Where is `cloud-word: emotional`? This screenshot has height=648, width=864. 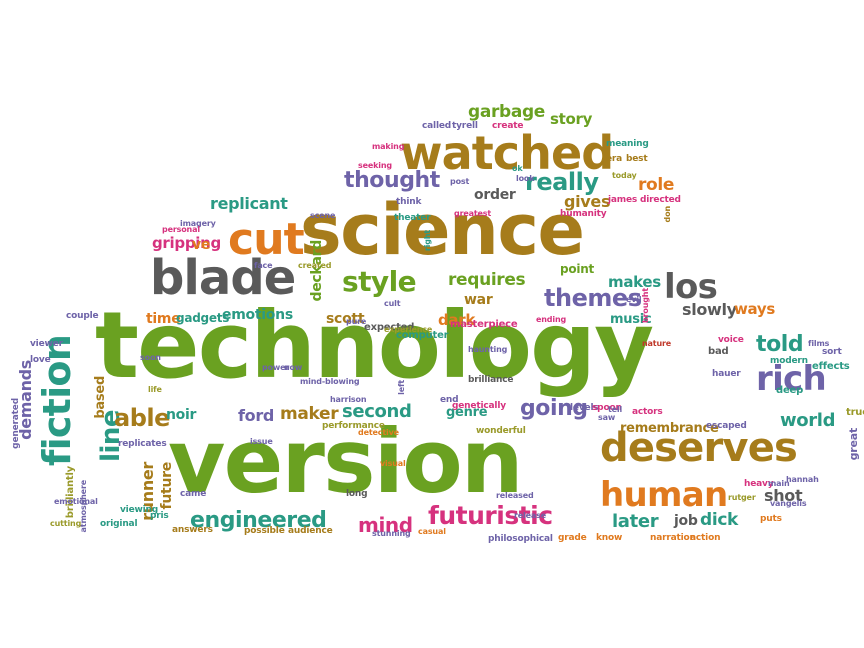 cloud-word: emotional is located at coordinates (76, 501).